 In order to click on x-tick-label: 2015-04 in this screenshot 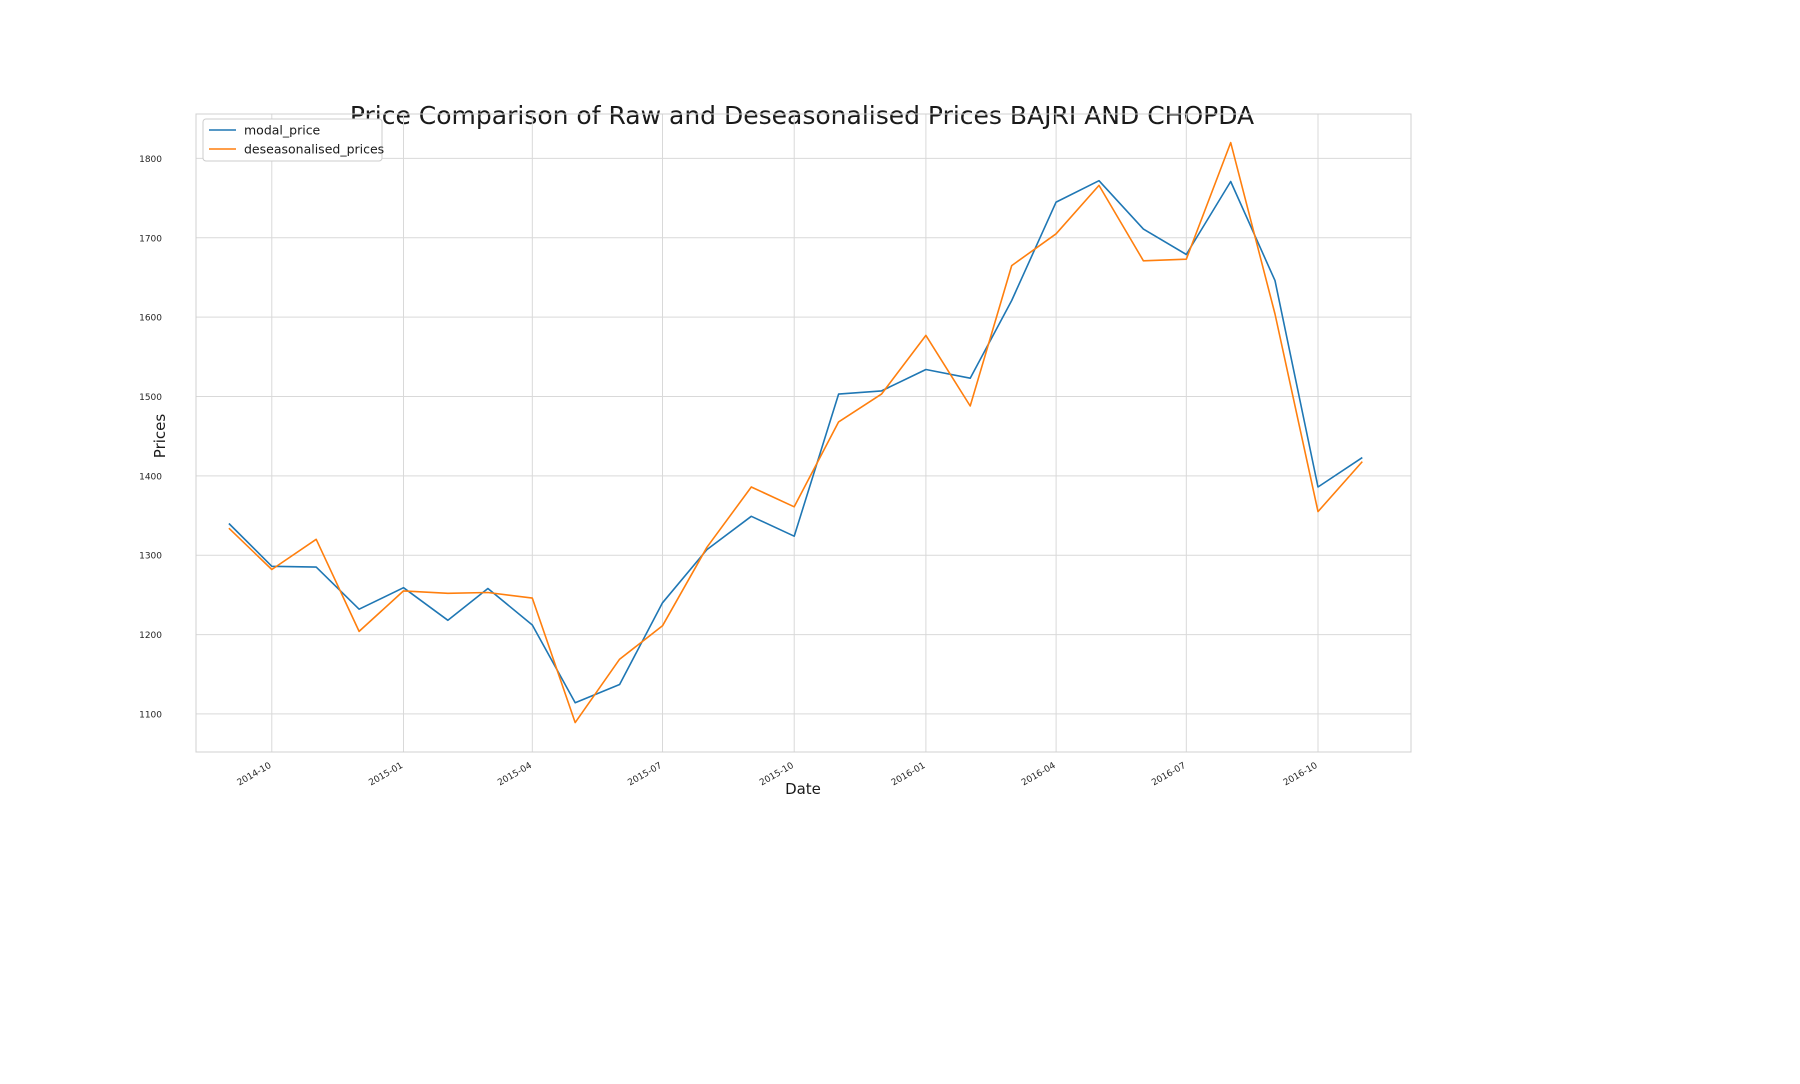, I will do `click(515, 775)`.